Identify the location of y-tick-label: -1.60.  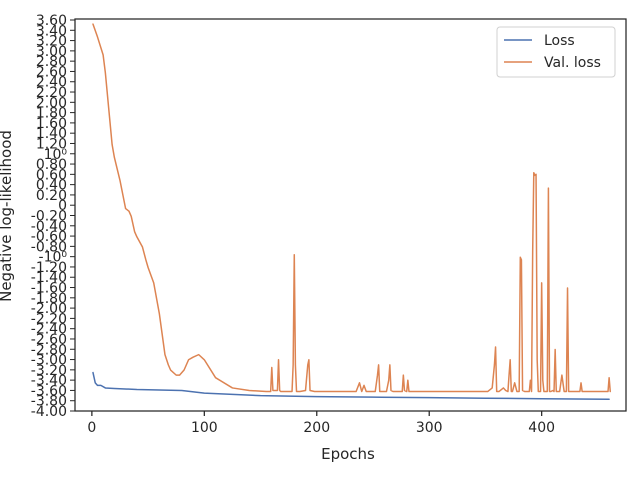
(49, 289).